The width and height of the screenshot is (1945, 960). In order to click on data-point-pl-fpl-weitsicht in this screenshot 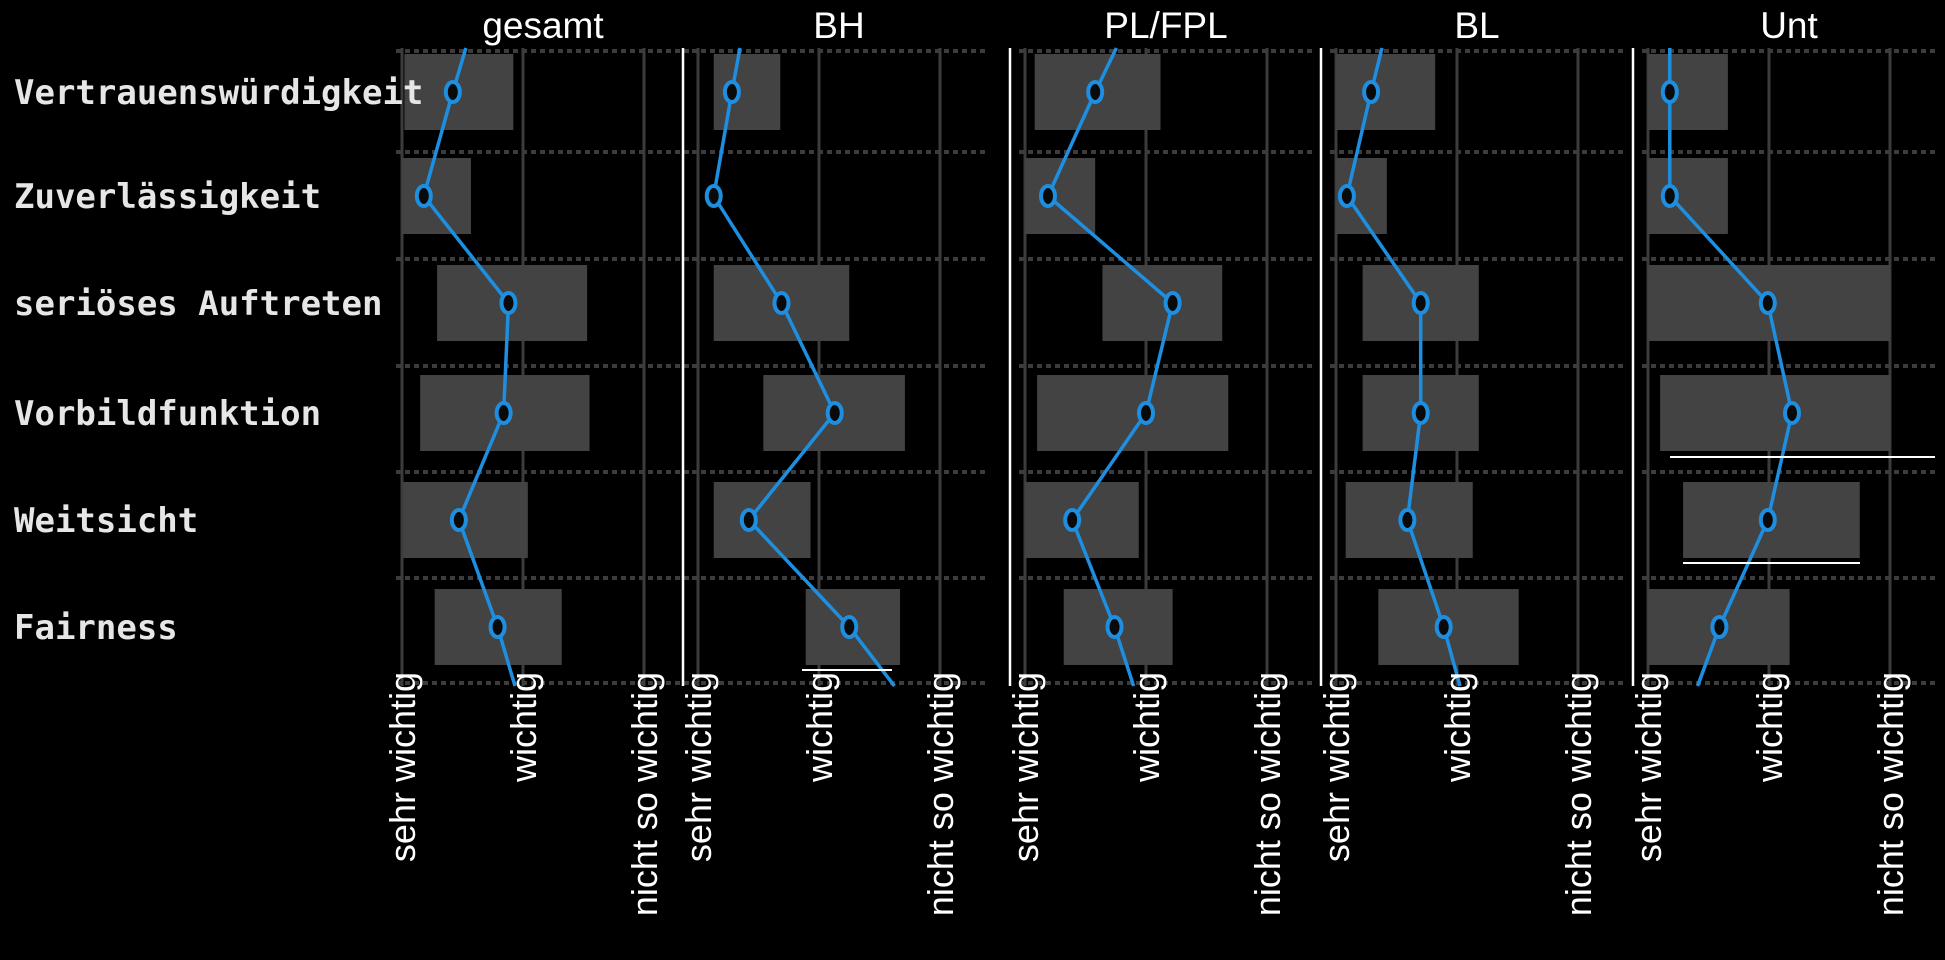, I will do `click(1072, 520)`.